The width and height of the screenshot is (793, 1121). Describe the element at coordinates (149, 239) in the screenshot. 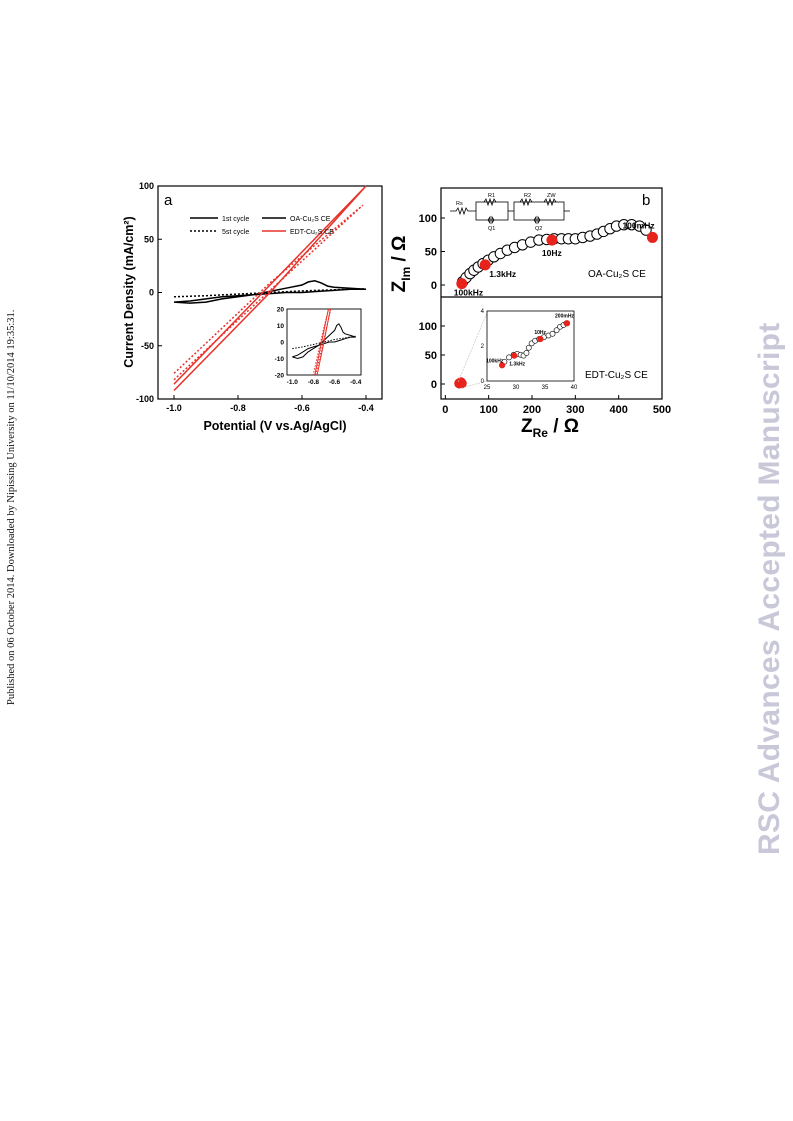

I see `panel-a-ytick-label: 50` at that location.